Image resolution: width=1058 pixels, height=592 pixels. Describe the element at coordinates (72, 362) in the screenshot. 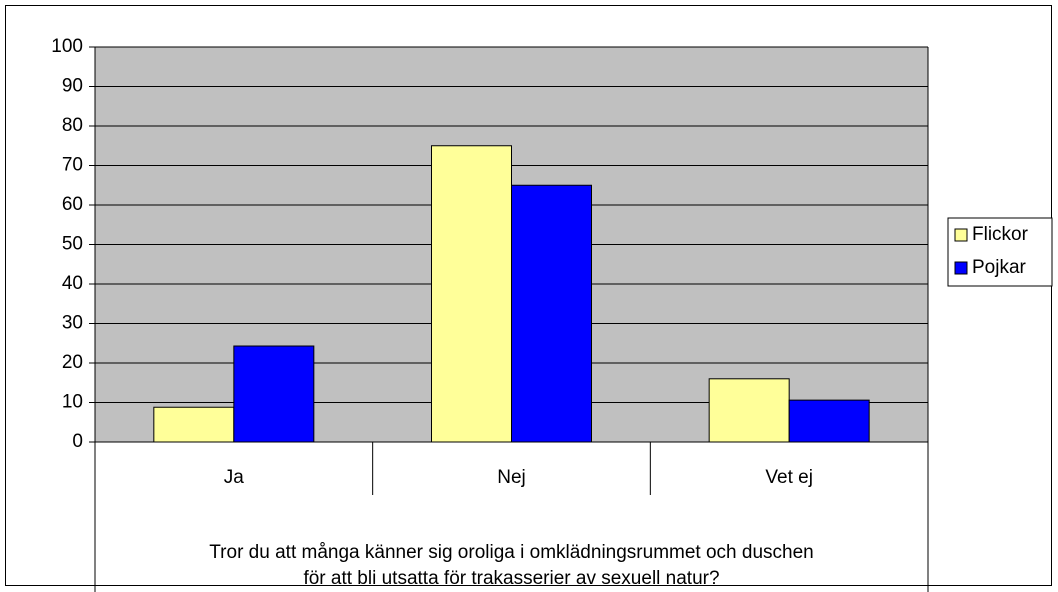

I see `y-tick-label: 20` at that location.